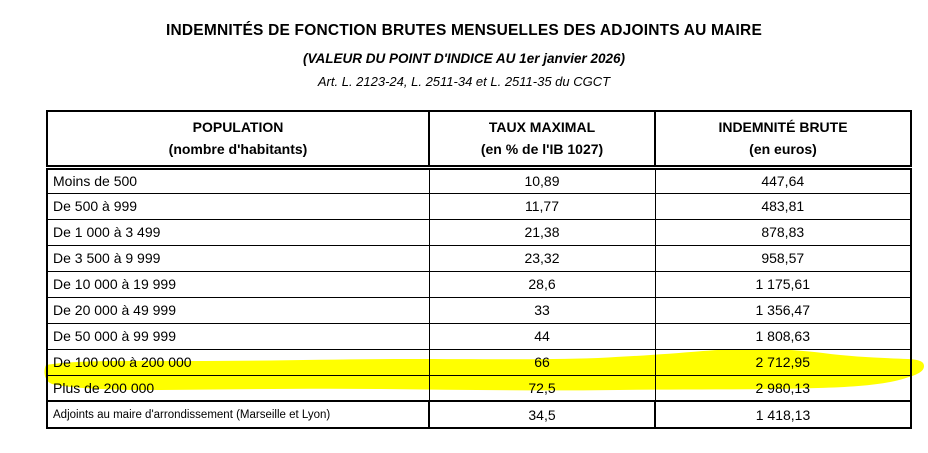 The image size is (928, 453). What do you see at coordinates (238, 206) in the screenshot?
I see `cell-population: De 500 à 999` at bounding box center [238, 206].